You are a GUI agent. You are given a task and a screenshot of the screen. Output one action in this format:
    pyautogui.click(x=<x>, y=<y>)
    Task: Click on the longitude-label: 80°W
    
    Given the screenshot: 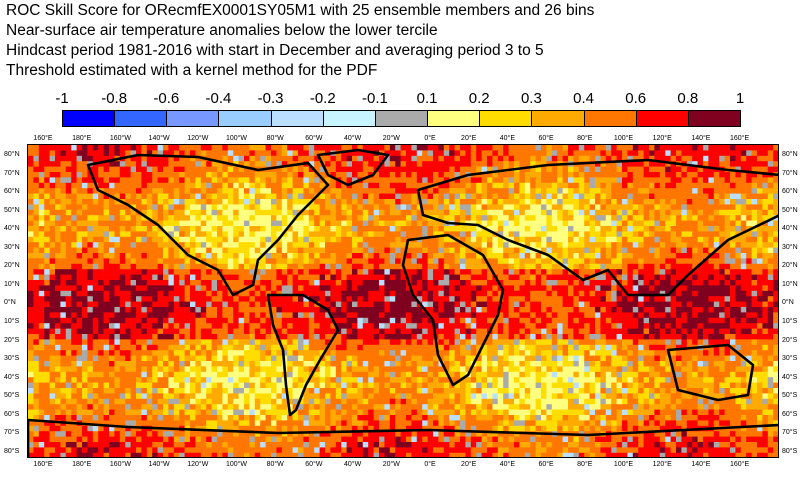 What is the action you would take?
    pyautogui.click(x=275, y=464)
    